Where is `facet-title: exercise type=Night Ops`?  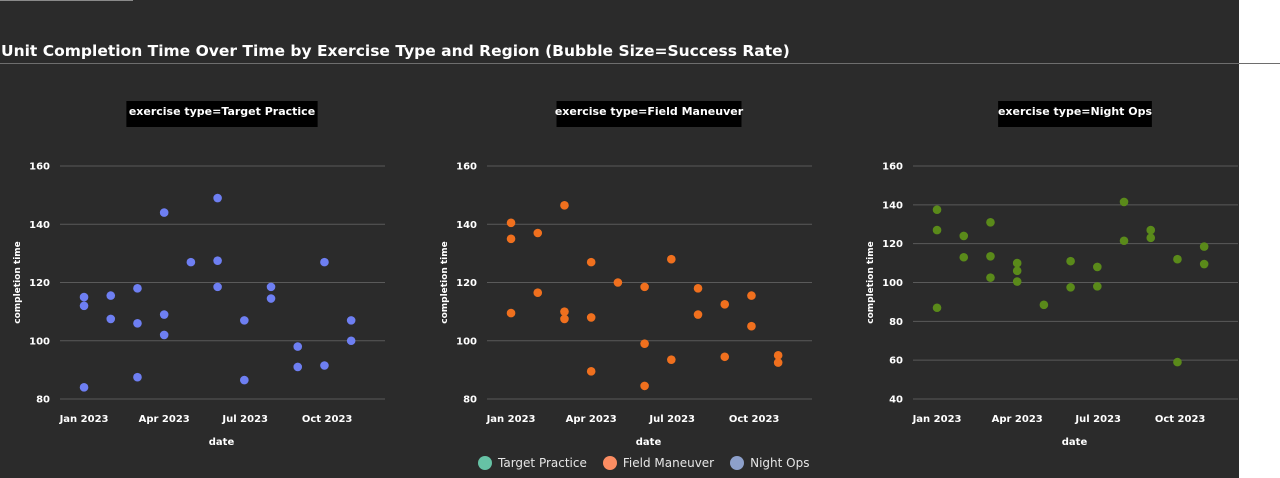 facet-title: exercise type=Night Ops is located at coordinates (1075, 111).